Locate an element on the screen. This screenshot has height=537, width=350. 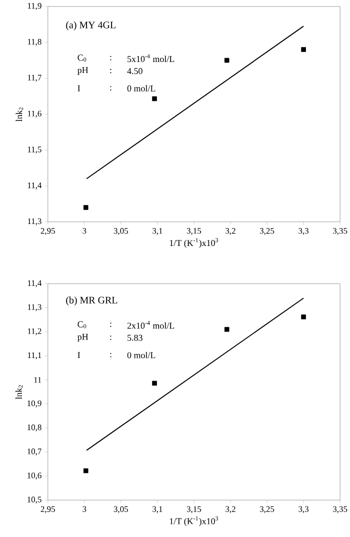
y-tick-label: 10,6 is located at coordinates (34, 476).